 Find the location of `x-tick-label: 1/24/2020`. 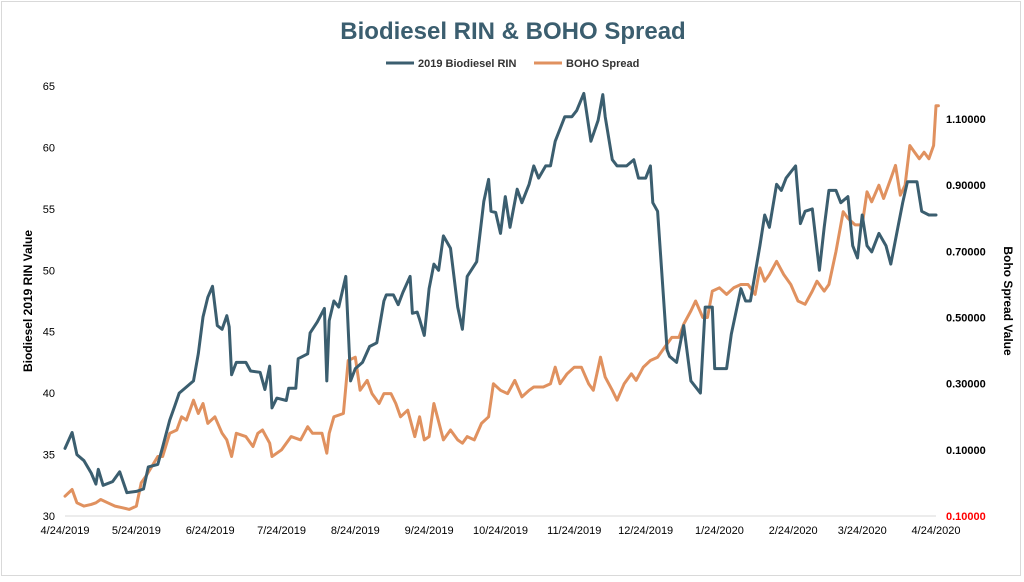

x-tick-label: 1/24/2020 is located at coordinates (719, 531).